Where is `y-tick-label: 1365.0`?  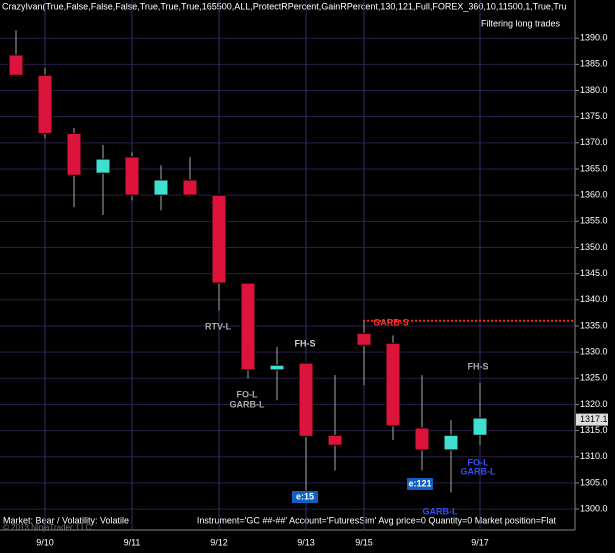
y-tick-label: 1365.0 is located at coordinates (594, 168).